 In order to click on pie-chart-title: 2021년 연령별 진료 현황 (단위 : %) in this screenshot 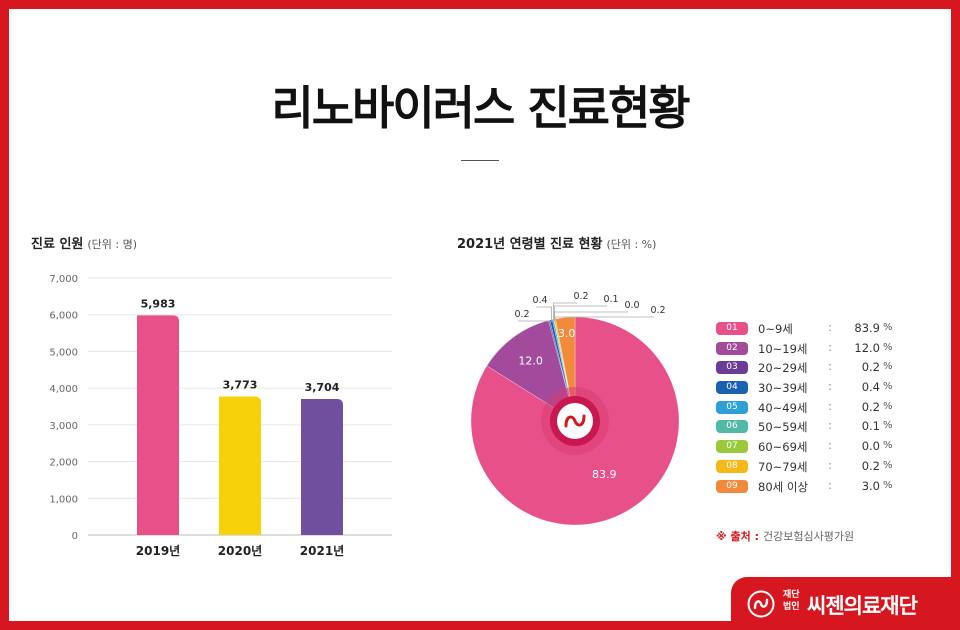, I will do `click(556, 242)`.